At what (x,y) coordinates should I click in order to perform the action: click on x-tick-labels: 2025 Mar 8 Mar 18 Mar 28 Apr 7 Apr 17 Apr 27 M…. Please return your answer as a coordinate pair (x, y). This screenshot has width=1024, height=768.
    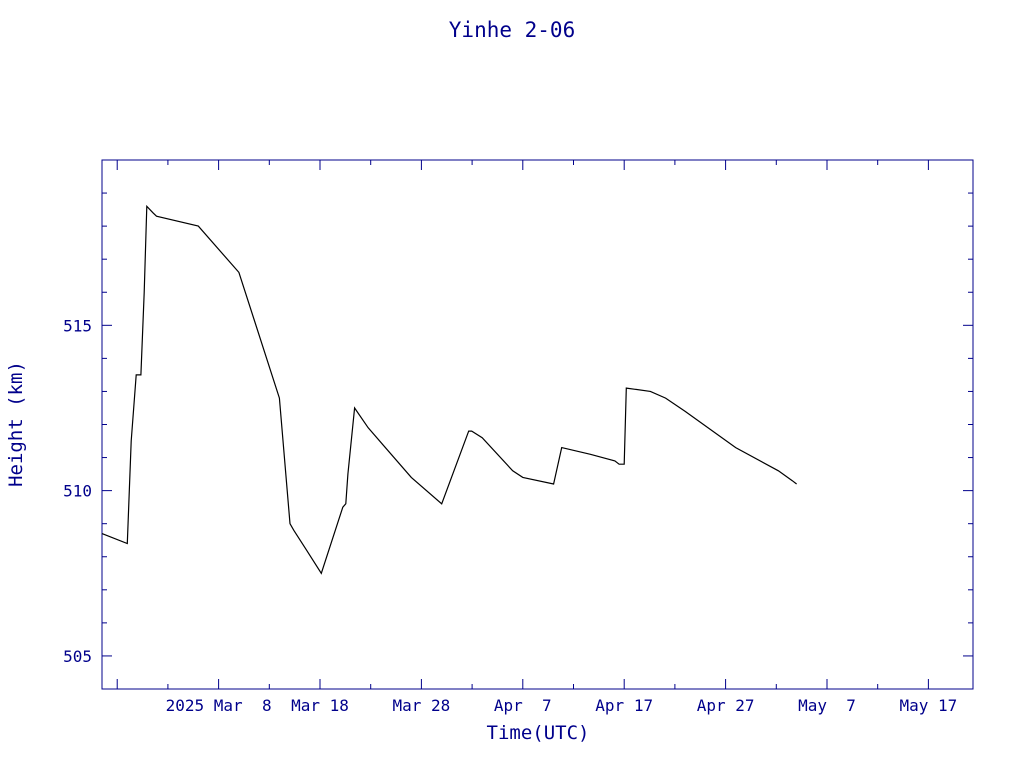
    Looking at the image, I should click on (562, 705).